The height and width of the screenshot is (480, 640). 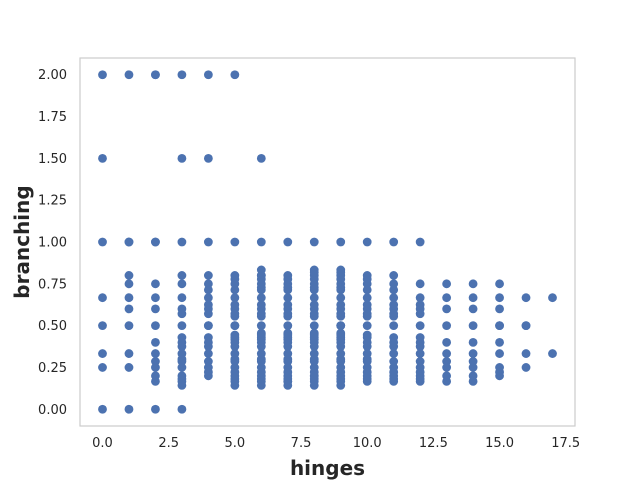 What do you see at coordinates (336, 443) in the screenshot?
I see `x-axis-ticks: 0.0 2.5 5.0 7.5 10.0 12.5 15.0 17.5` at bounding box center [336, 443].